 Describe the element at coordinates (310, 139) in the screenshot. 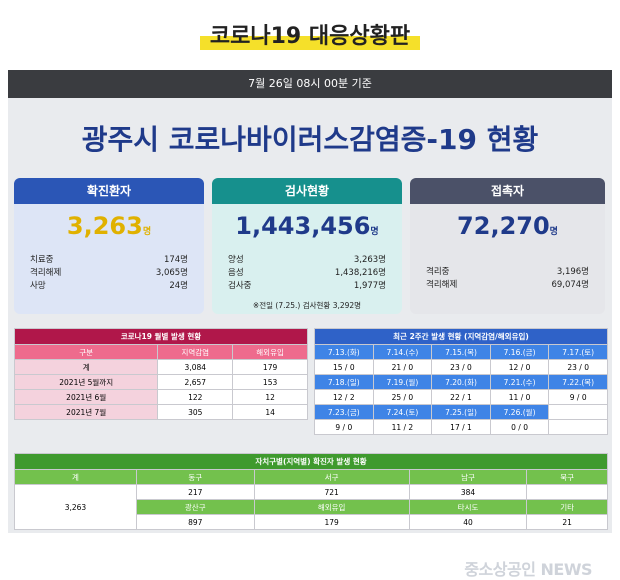

I see `main-title: 광주시 코로나바이러스감염증-19 현황` at that location.